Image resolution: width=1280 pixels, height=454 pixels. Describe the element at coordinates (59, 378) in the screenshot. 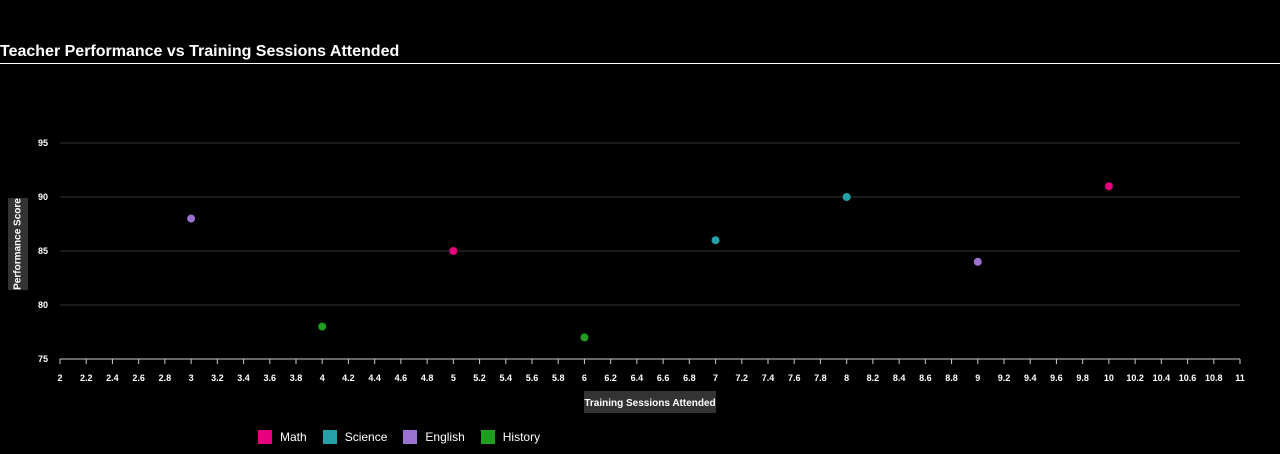

I see `x-tick-label: 2` at that location.